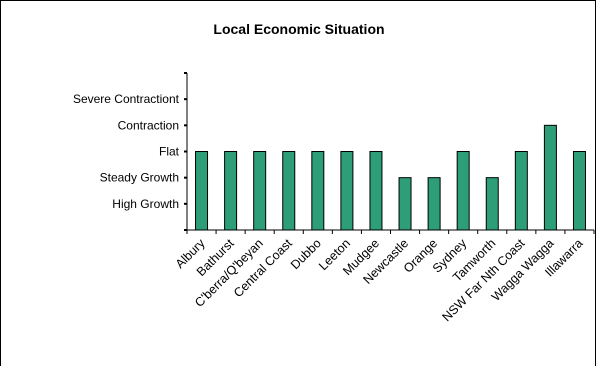 The image size is (597, 366). What do you see at coordinates (145, 204) in the screenshot?
I see `y-tick-label: High Growth` at bounding box center [145, 204].